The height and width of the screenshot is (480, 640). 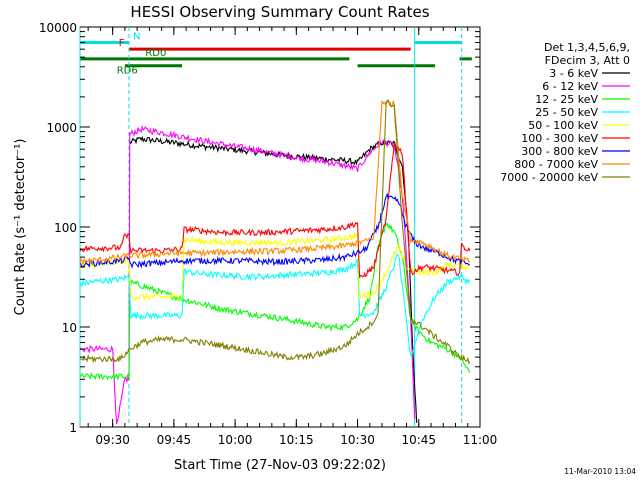 I want to click on legend-label-3: 12 - 25 keV, so click(x=566, y=99).